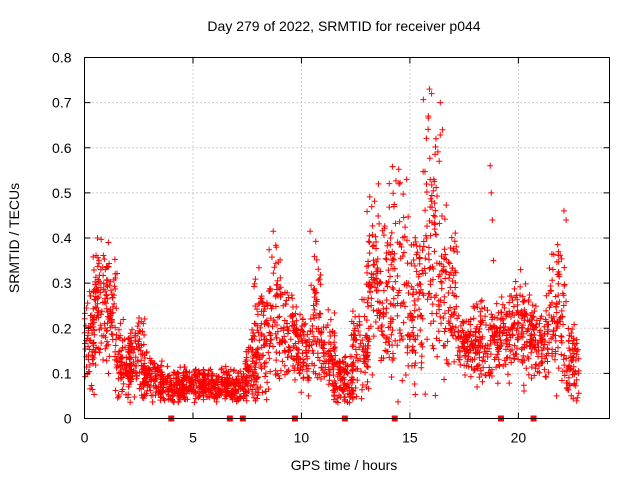  What do you see at coordinates (344, 465) in the screenshot?
I see `x-axis-label: GPS time / hours` at bounding box center [344, 465].